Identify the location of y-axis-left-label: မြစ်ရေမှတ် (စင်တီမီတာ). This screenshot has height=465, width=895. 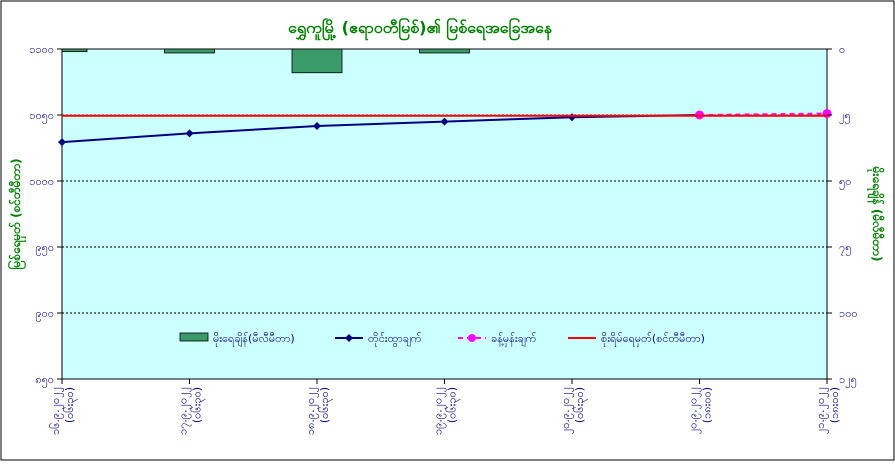
(16, 213).